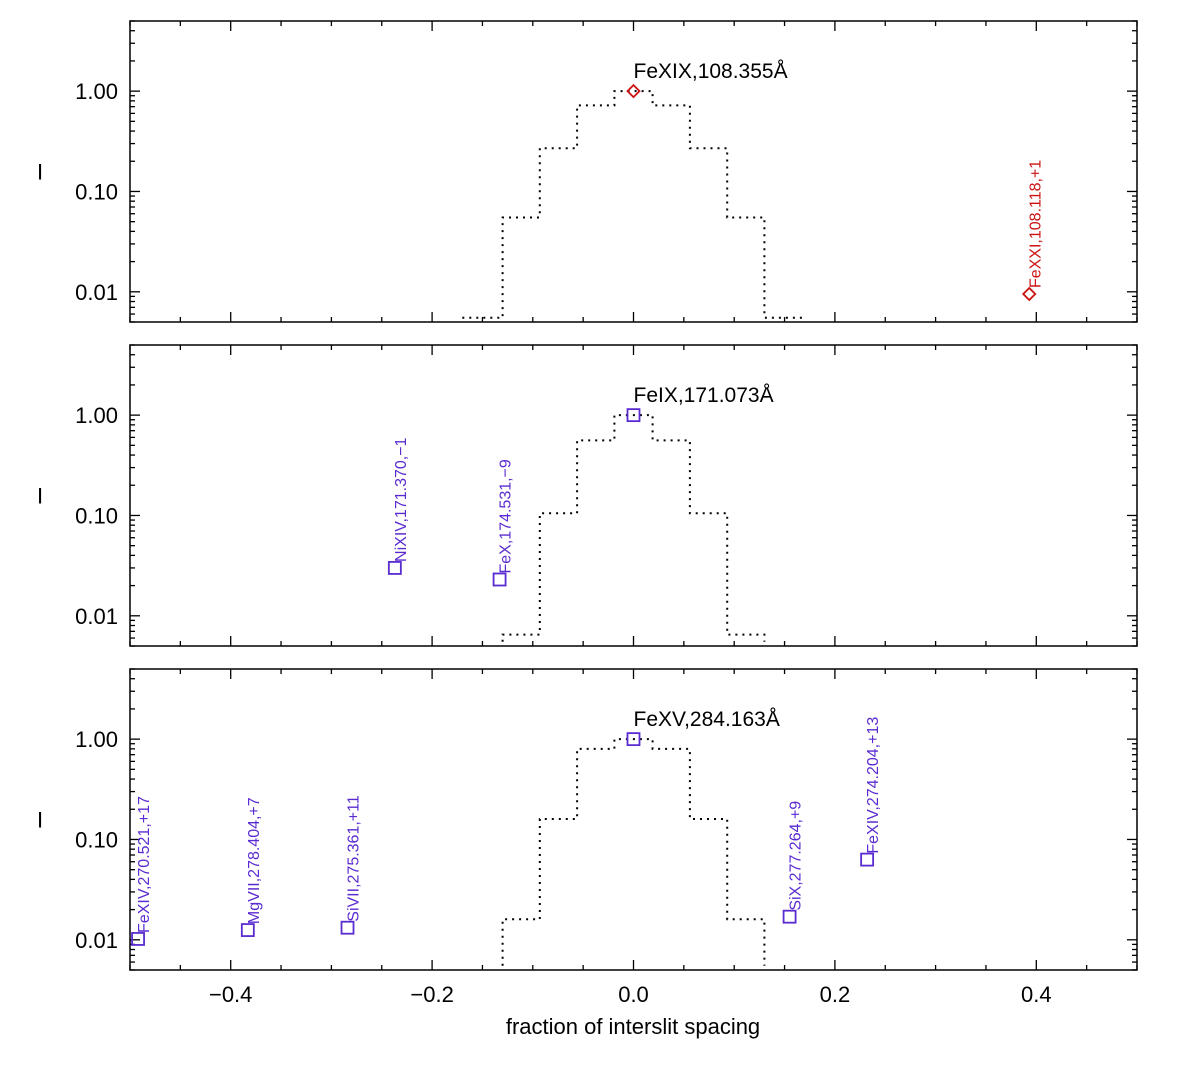  I want to click on blend-line-label: FeXIV,274.204,+13, so click(873, 785).